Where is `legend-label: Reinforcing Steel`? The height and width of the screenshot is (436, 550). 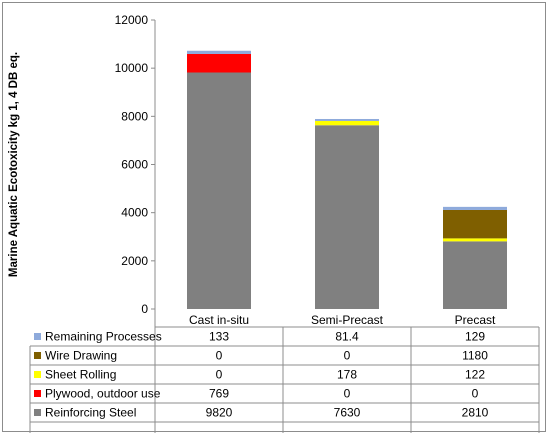
legend-label: Reinforcing Steel is located at coordinates (90, 413).